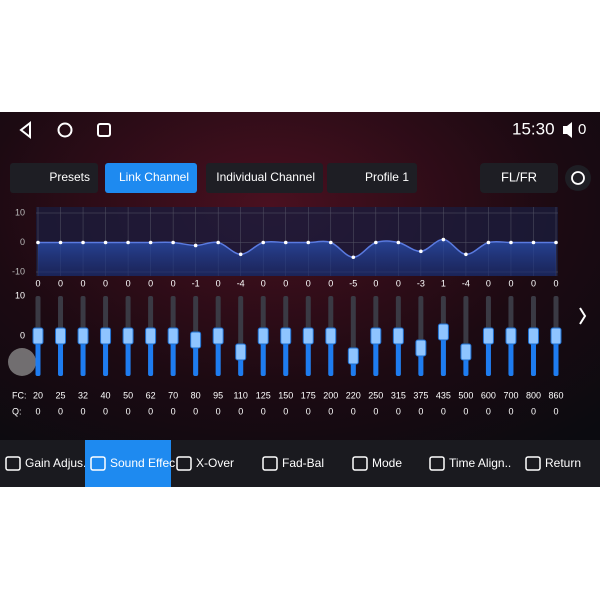 This screenshot has height=605, width=600. Describe the element at coordinates (387, 463) in the screenshot. I see `nav-item: Mode` at that location.